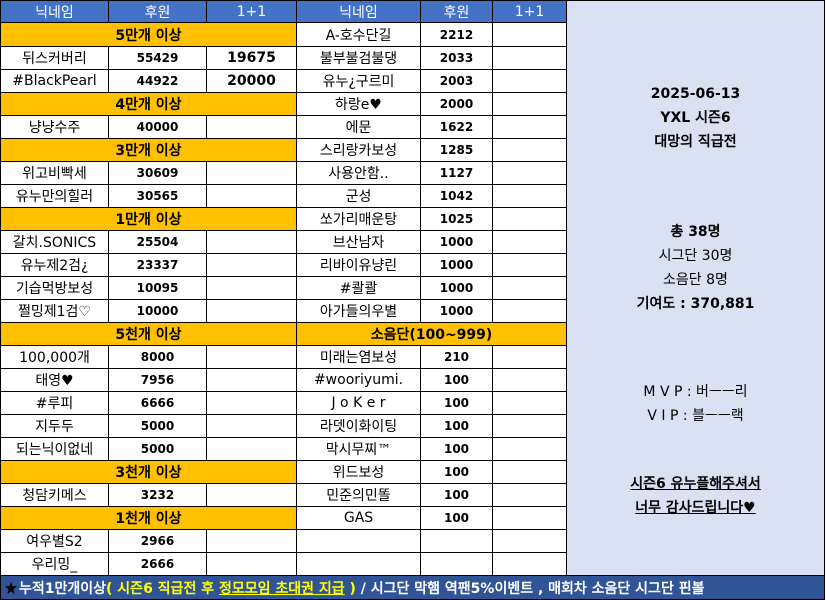 The height and width of the screenshot is (600, 826). I want to click on table-row: 유누제2검¿ 23337 리바이유냥린 1000, so click(412, 265).